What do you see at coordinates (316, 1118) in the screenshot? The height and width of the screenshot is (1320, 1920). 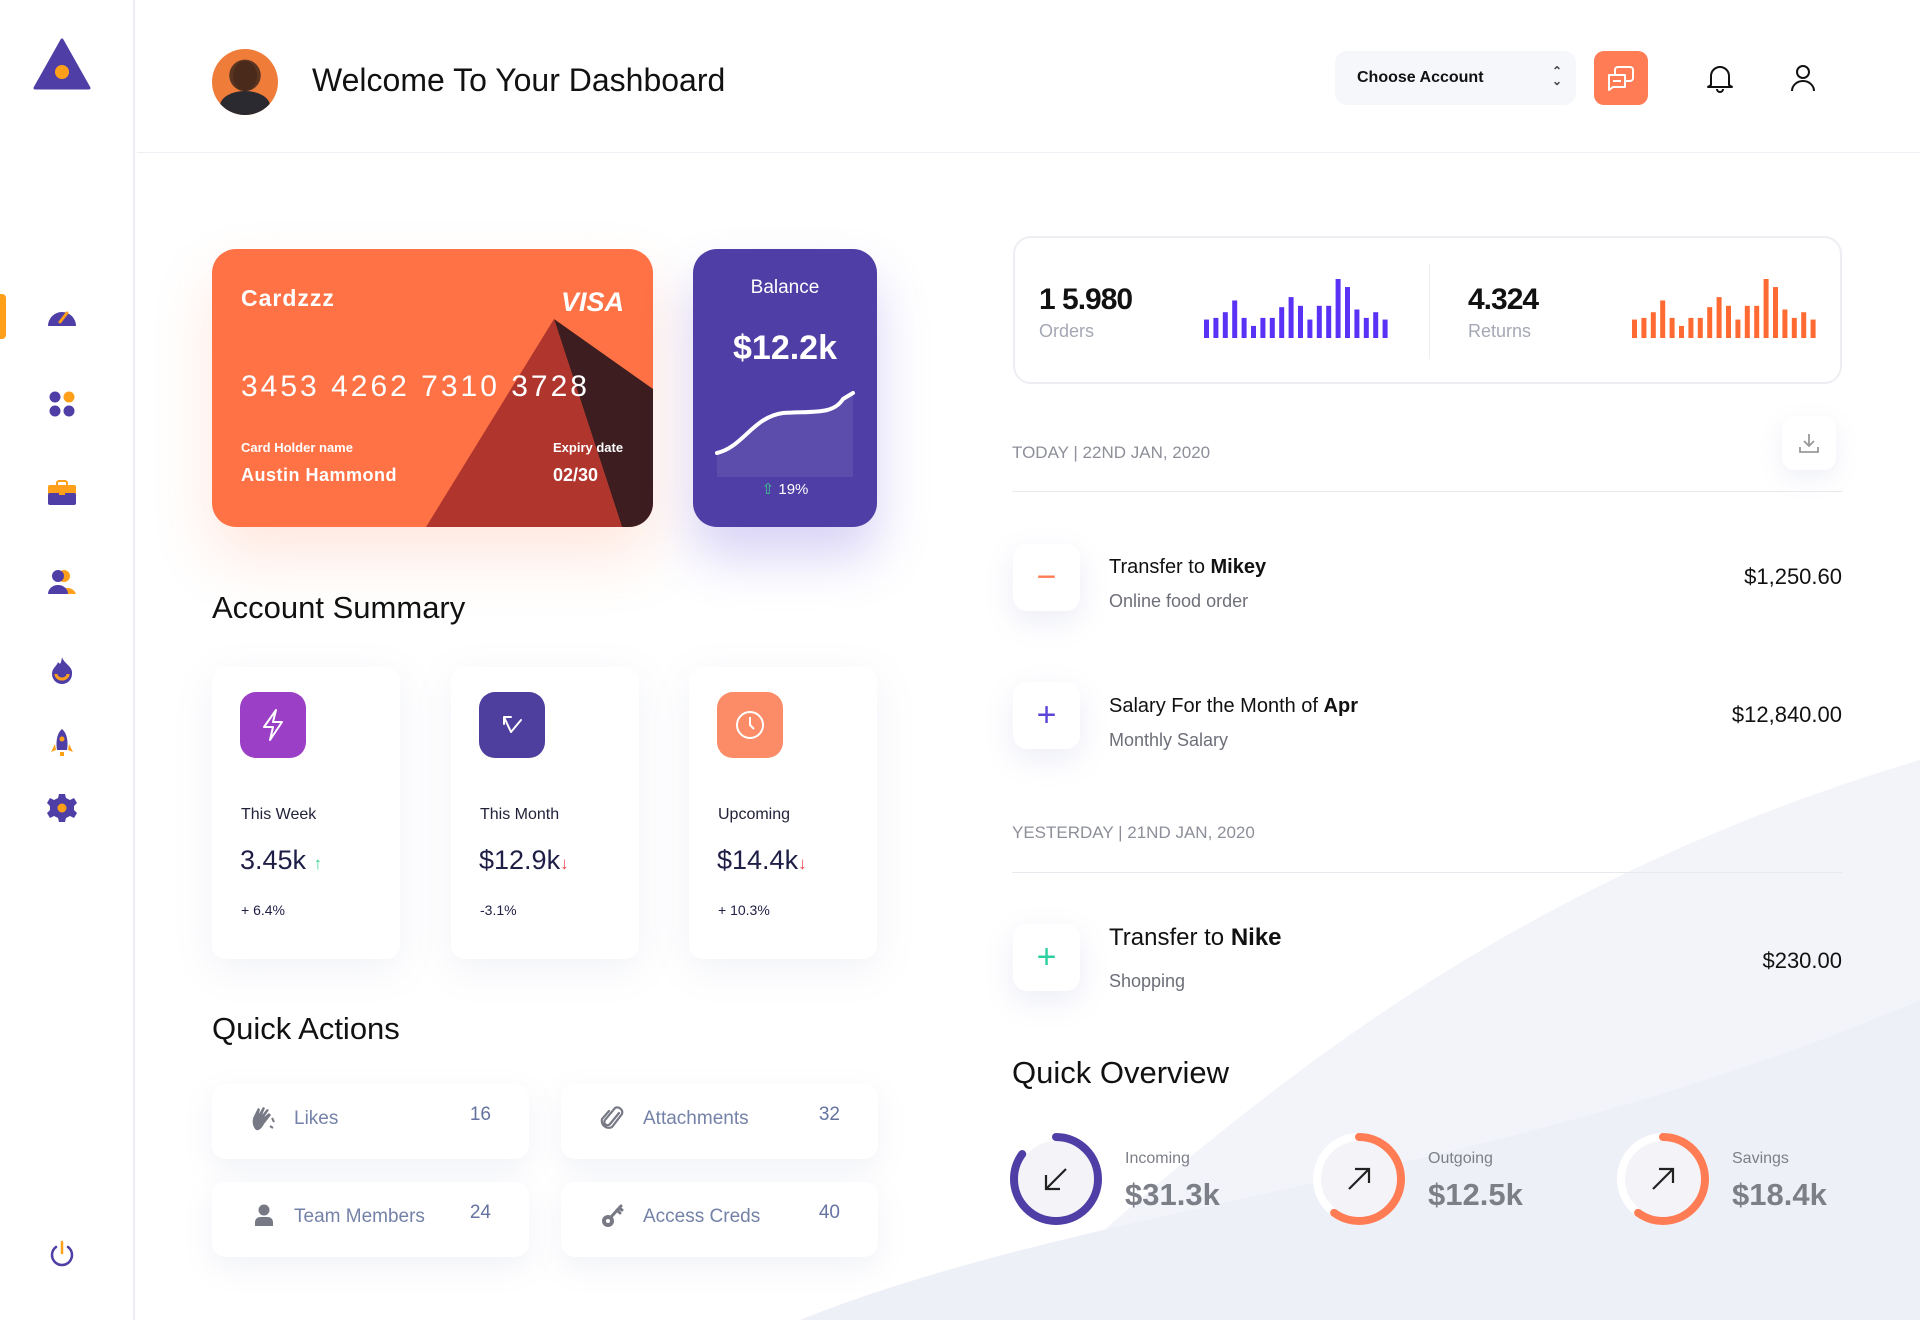 I see `quick-action-label: Likes` at bounding box center [316, 1118].